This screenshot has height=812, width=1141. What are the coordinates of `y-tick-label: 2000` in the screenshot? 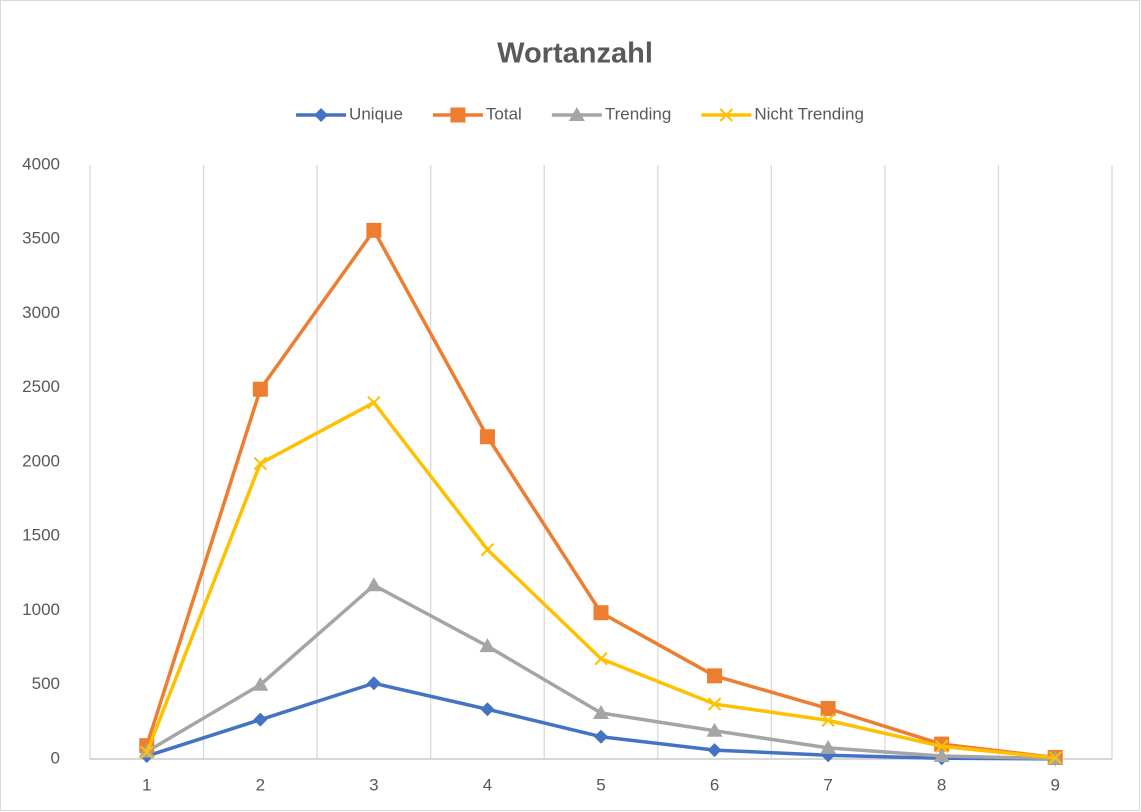 It's located at (41, 460).